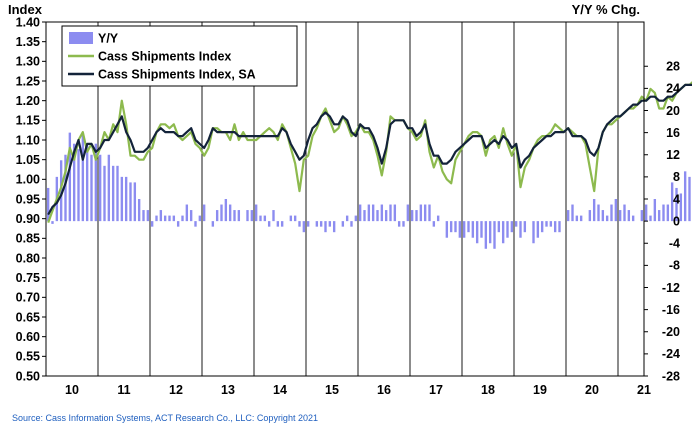 The image size is (692, 435). I want to click on left-tick-label: 0.70, so click(28, 298).